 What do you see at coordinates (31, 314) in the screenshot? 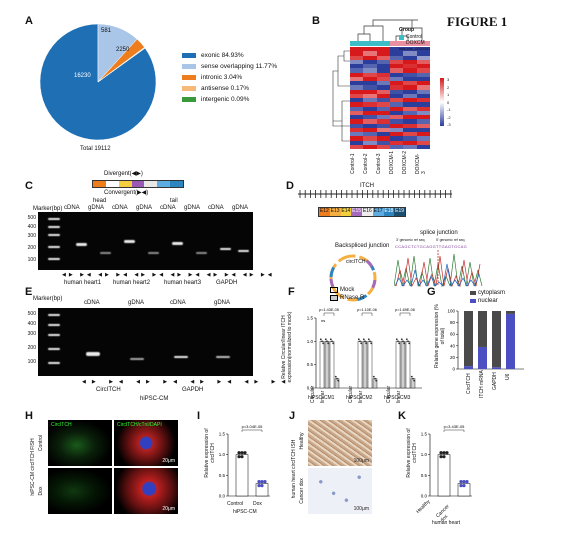
I see `marker-tick: 500` at bounding box center [31, 314].